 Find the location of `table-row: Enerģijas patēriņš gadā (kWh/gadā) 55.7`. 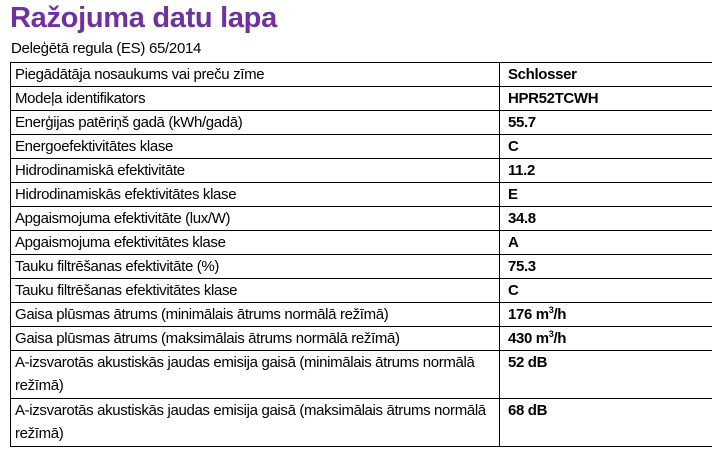

table-row: Enerģijas patēriņš gadā (kWh/gadā) 55.7 is located at coordinates (361, 122).